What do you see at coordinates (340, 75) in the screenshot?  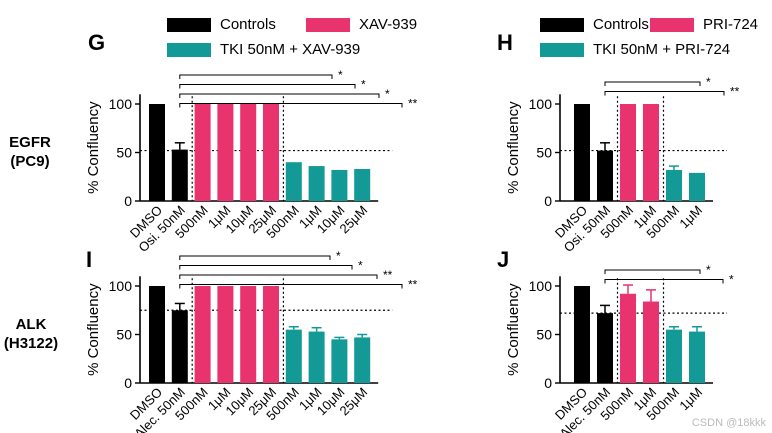 I see `panel-g-sig-label-0: *` at bounding box center [340, 75].